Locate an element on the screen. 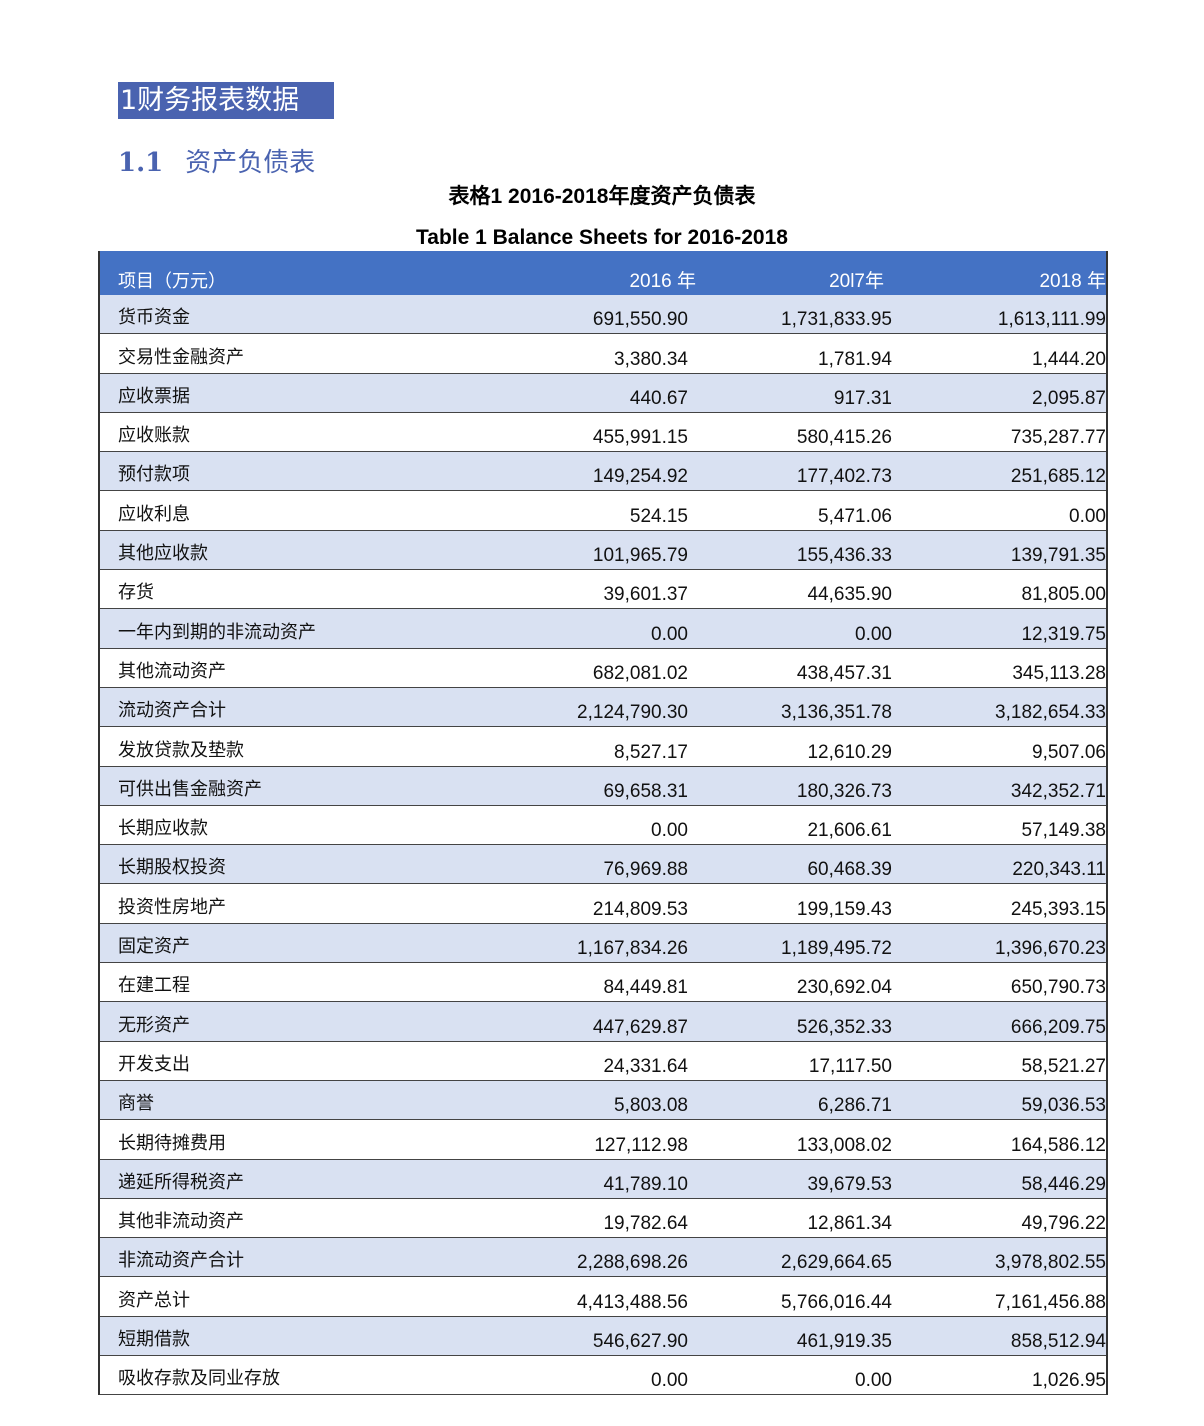 The image size is (1204, 1426). header-2017: 20l7年 is located at coordinates (856, 281).